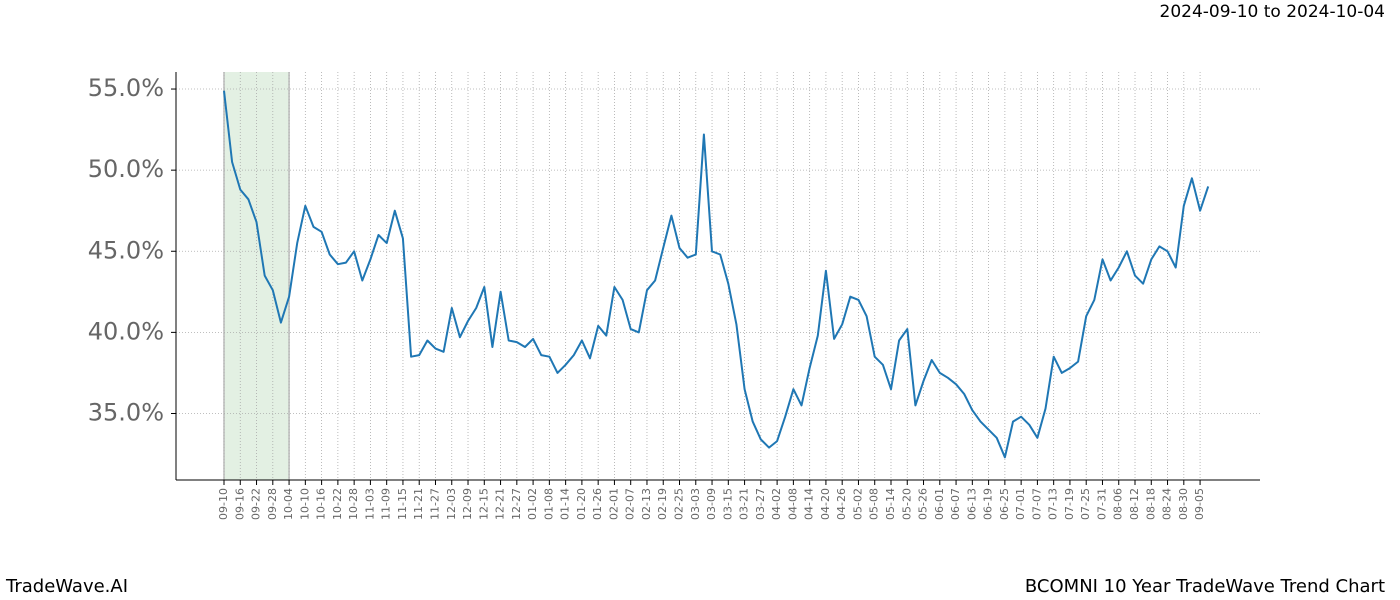 The width and height of the screenshot is (1400, 600). I want to click on x-tick-label: 10-28, so click(353, 504).